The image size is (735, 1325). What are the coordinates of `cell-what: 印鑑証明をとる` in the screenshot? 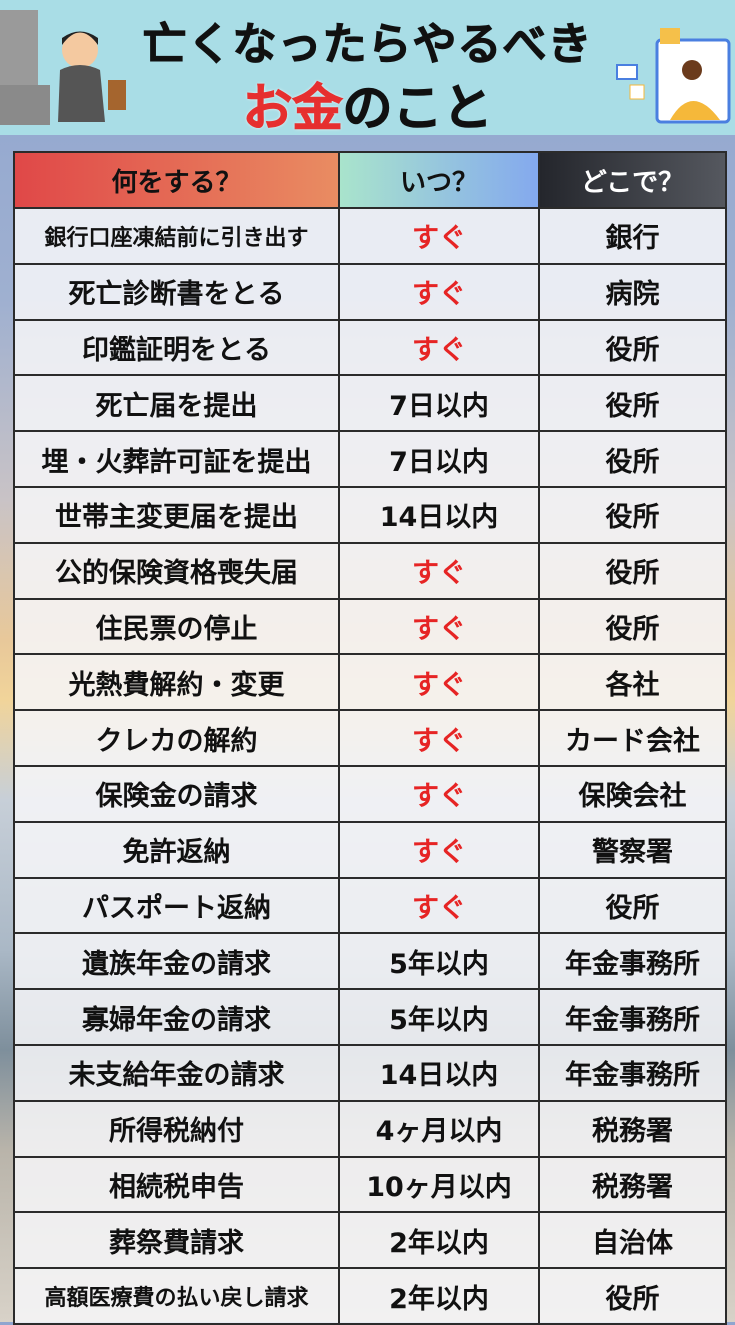 It's located at (176, 347).